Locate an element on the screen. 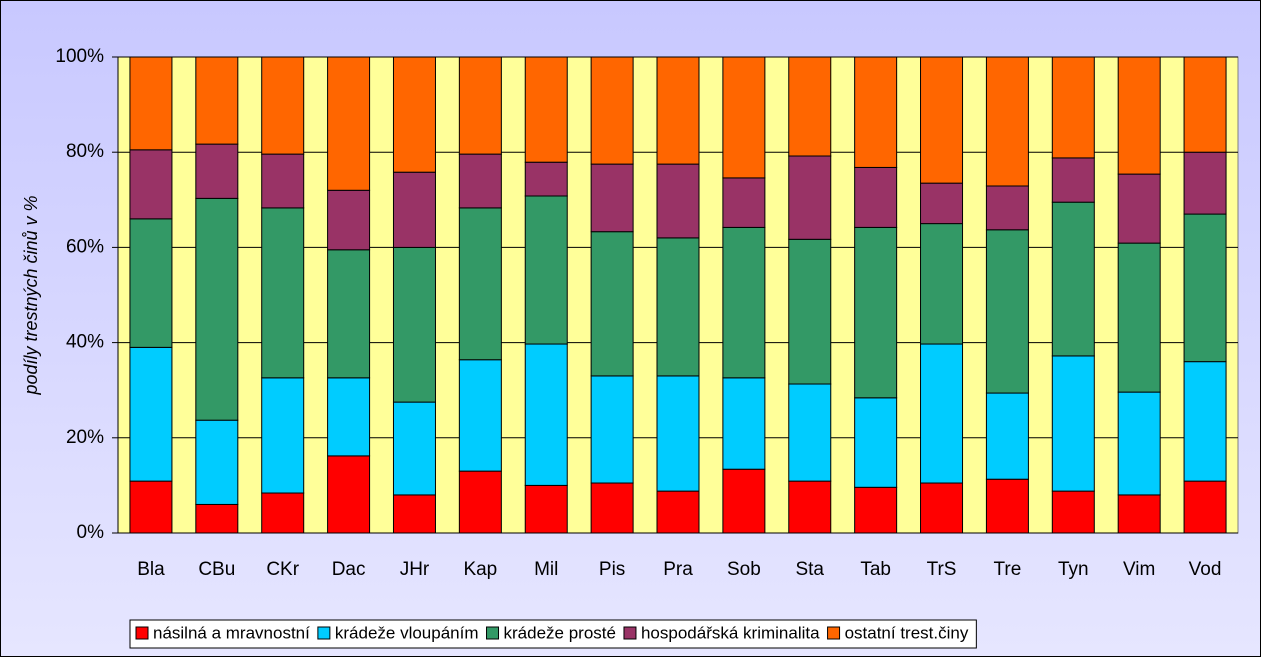 The width and height of the screenshot is (1261, 662). x-tick-label: CBu is located at coordinates (216, 569).